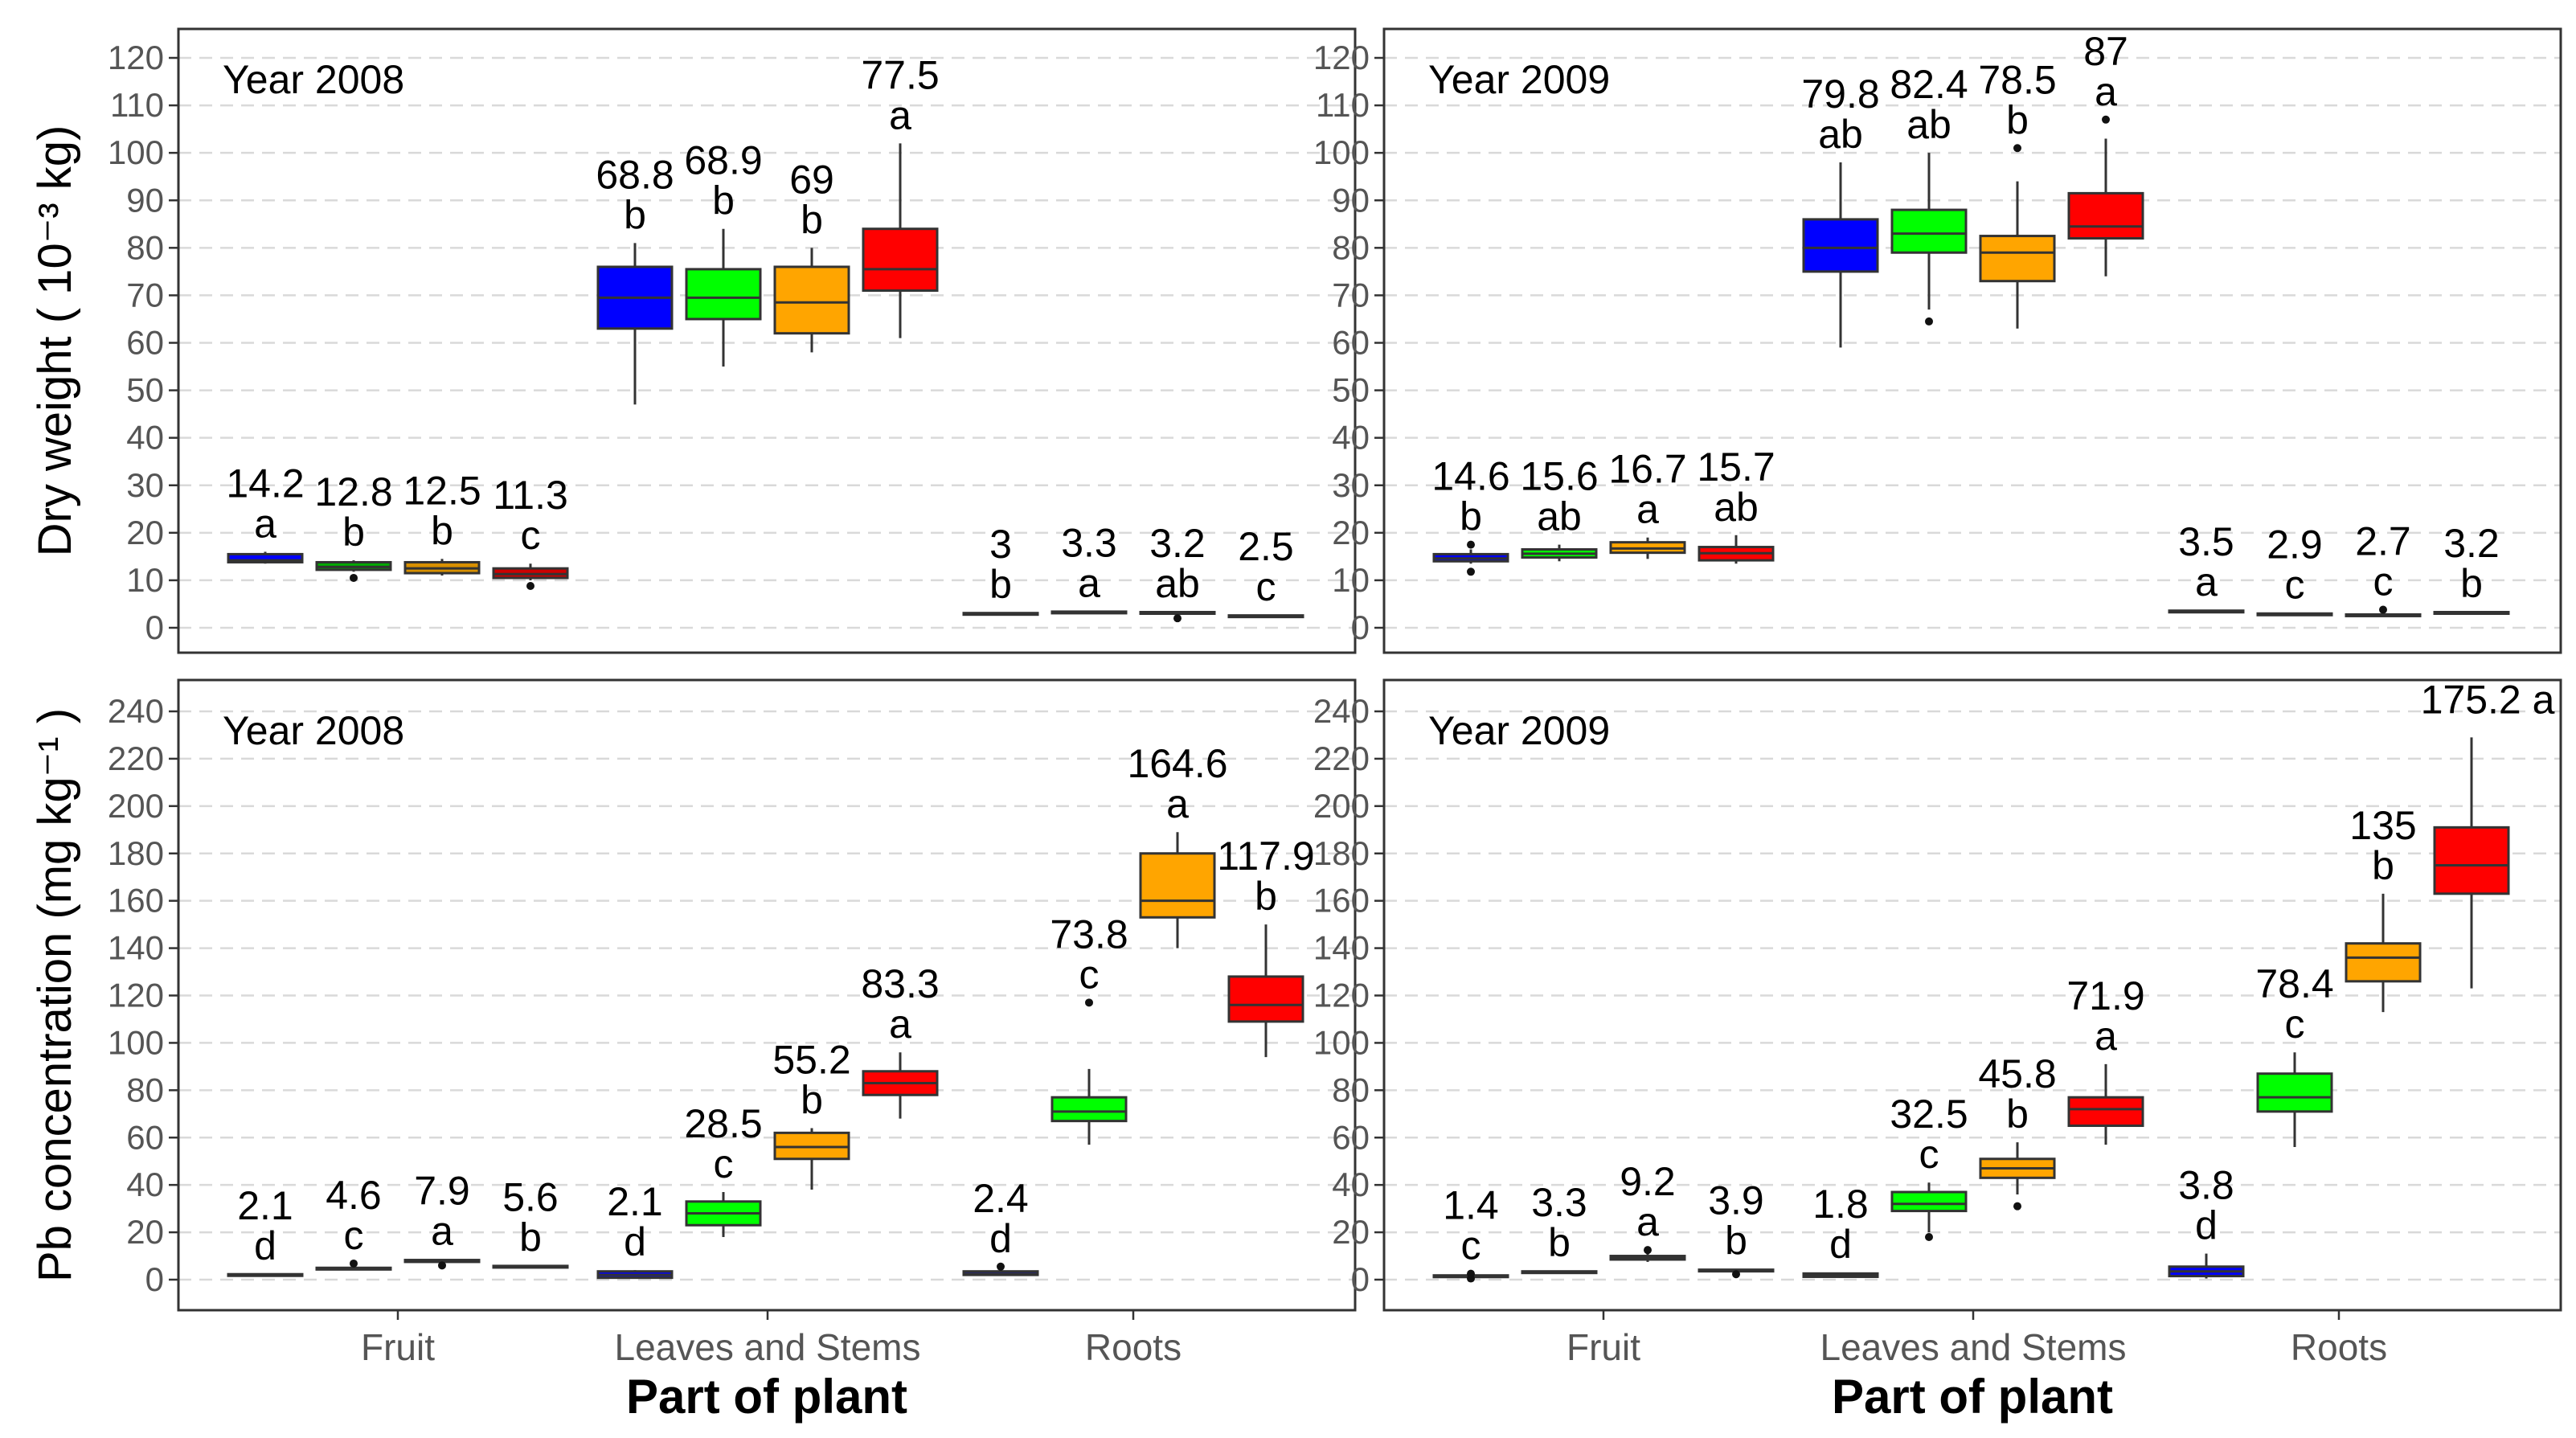 Image resolution: width=2576 pixels, height=1438 pixels. What do you see at coordinates (1471, 1206) in the screenshot?
I see `mean-label: 1.4` at bounding box center [1471, 1206].